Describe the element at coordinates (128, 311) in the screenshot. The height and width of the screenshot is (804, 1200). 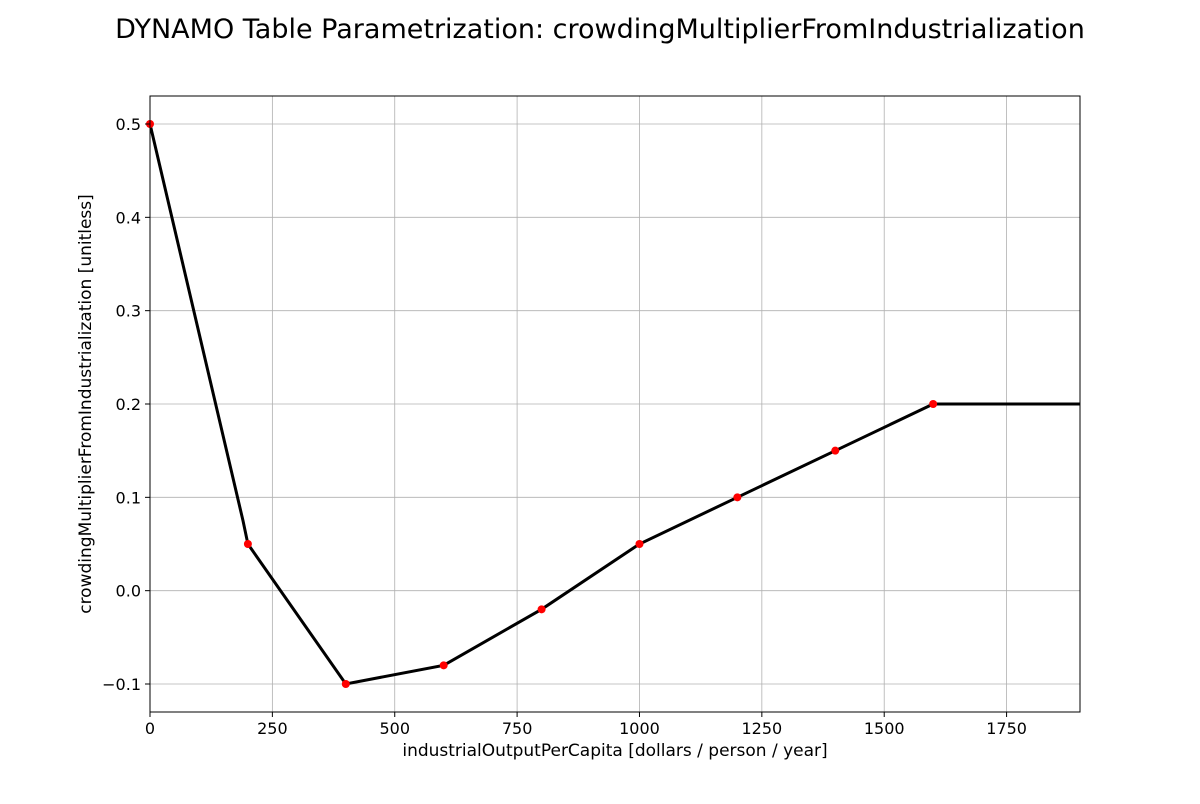
I see `y-tick-label: 0.3` at that location.